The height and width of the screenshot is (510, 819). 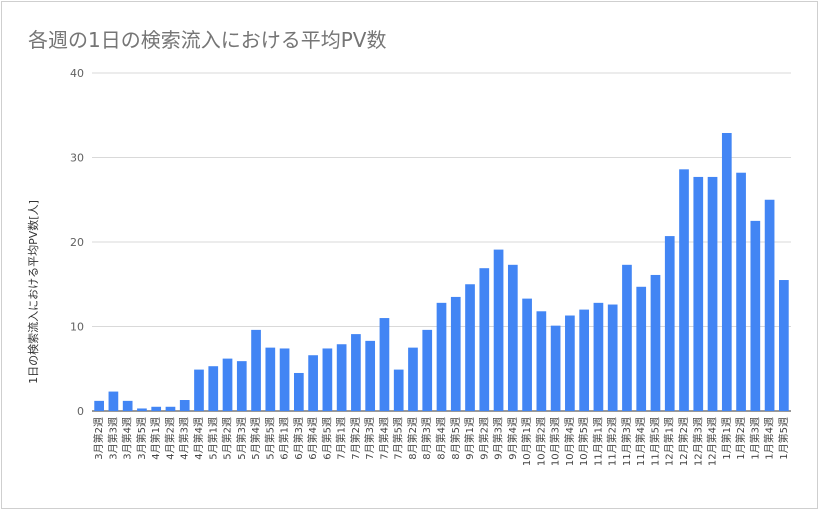 What do you see at coordinates (241, 438) in the screenshot?
I see `x-tick-label: 5月第3週` at bounding box center [241, 438].